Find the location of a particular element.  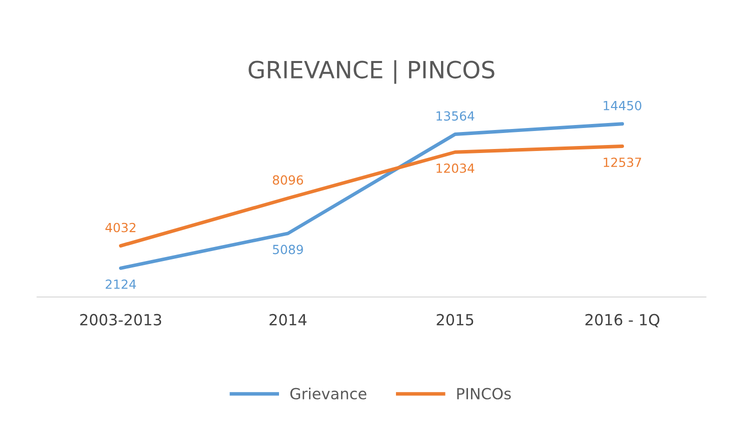

data-label: 8096 is located at coordinates (288, 180).